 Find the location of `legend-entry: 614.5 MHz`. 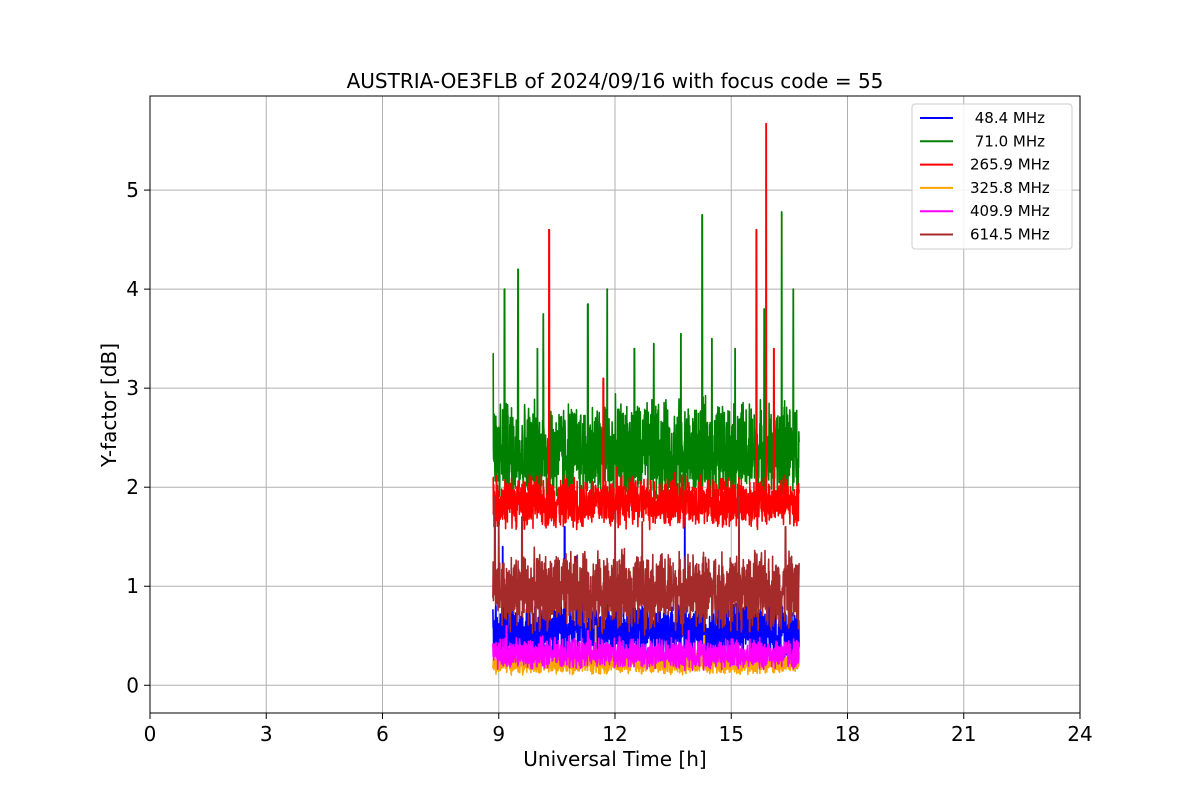

legend-entry: 614.5 MHz is located at coordinates (1010, 235).